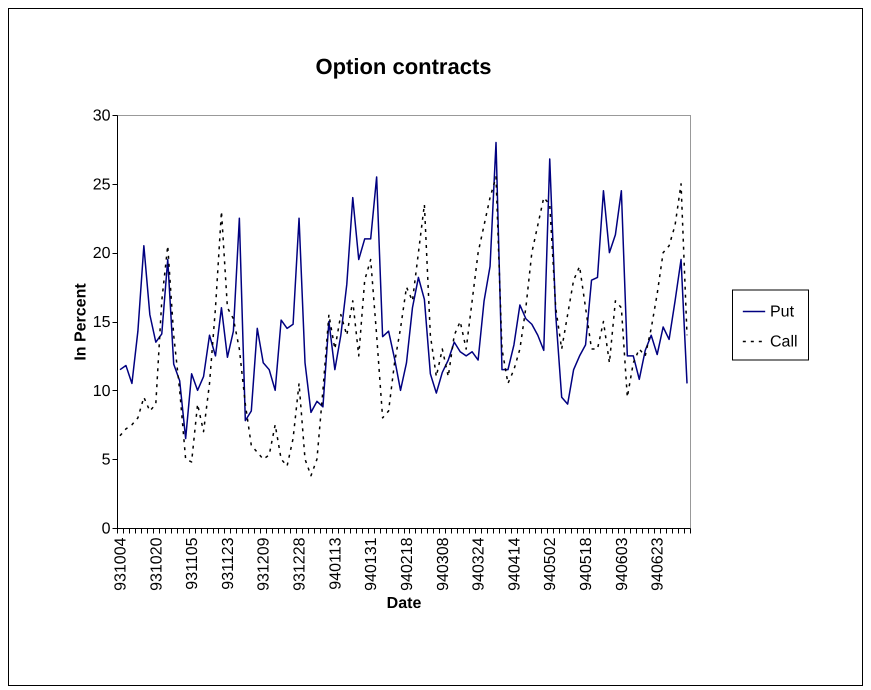 This screenshot has height=690, width=871. Describe the element at coordinates (106, 529) in the screenshot. I see `y-tick-label: 0` at that location.